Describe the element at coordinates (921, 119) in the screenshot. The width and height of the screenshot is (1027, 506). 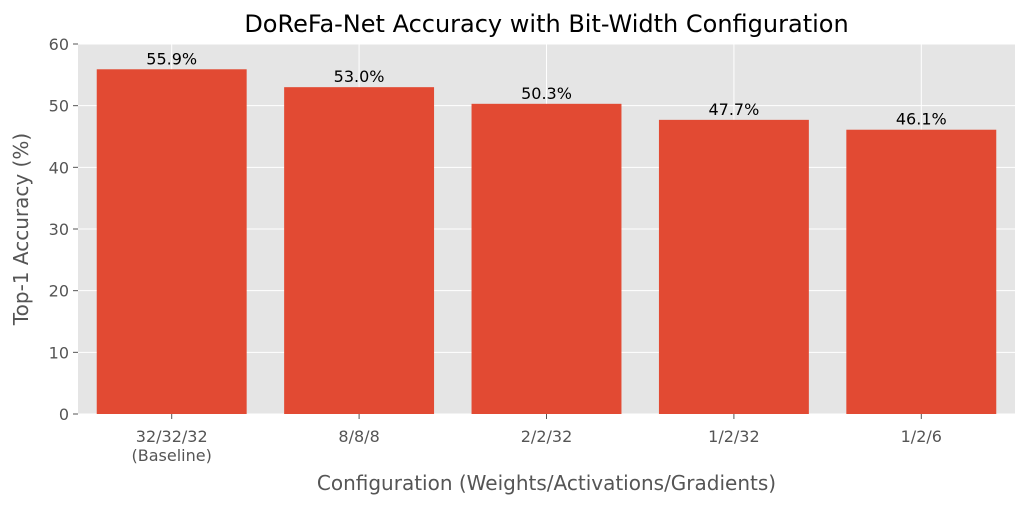
I see `bar-value-label: 46.1%` at that location.